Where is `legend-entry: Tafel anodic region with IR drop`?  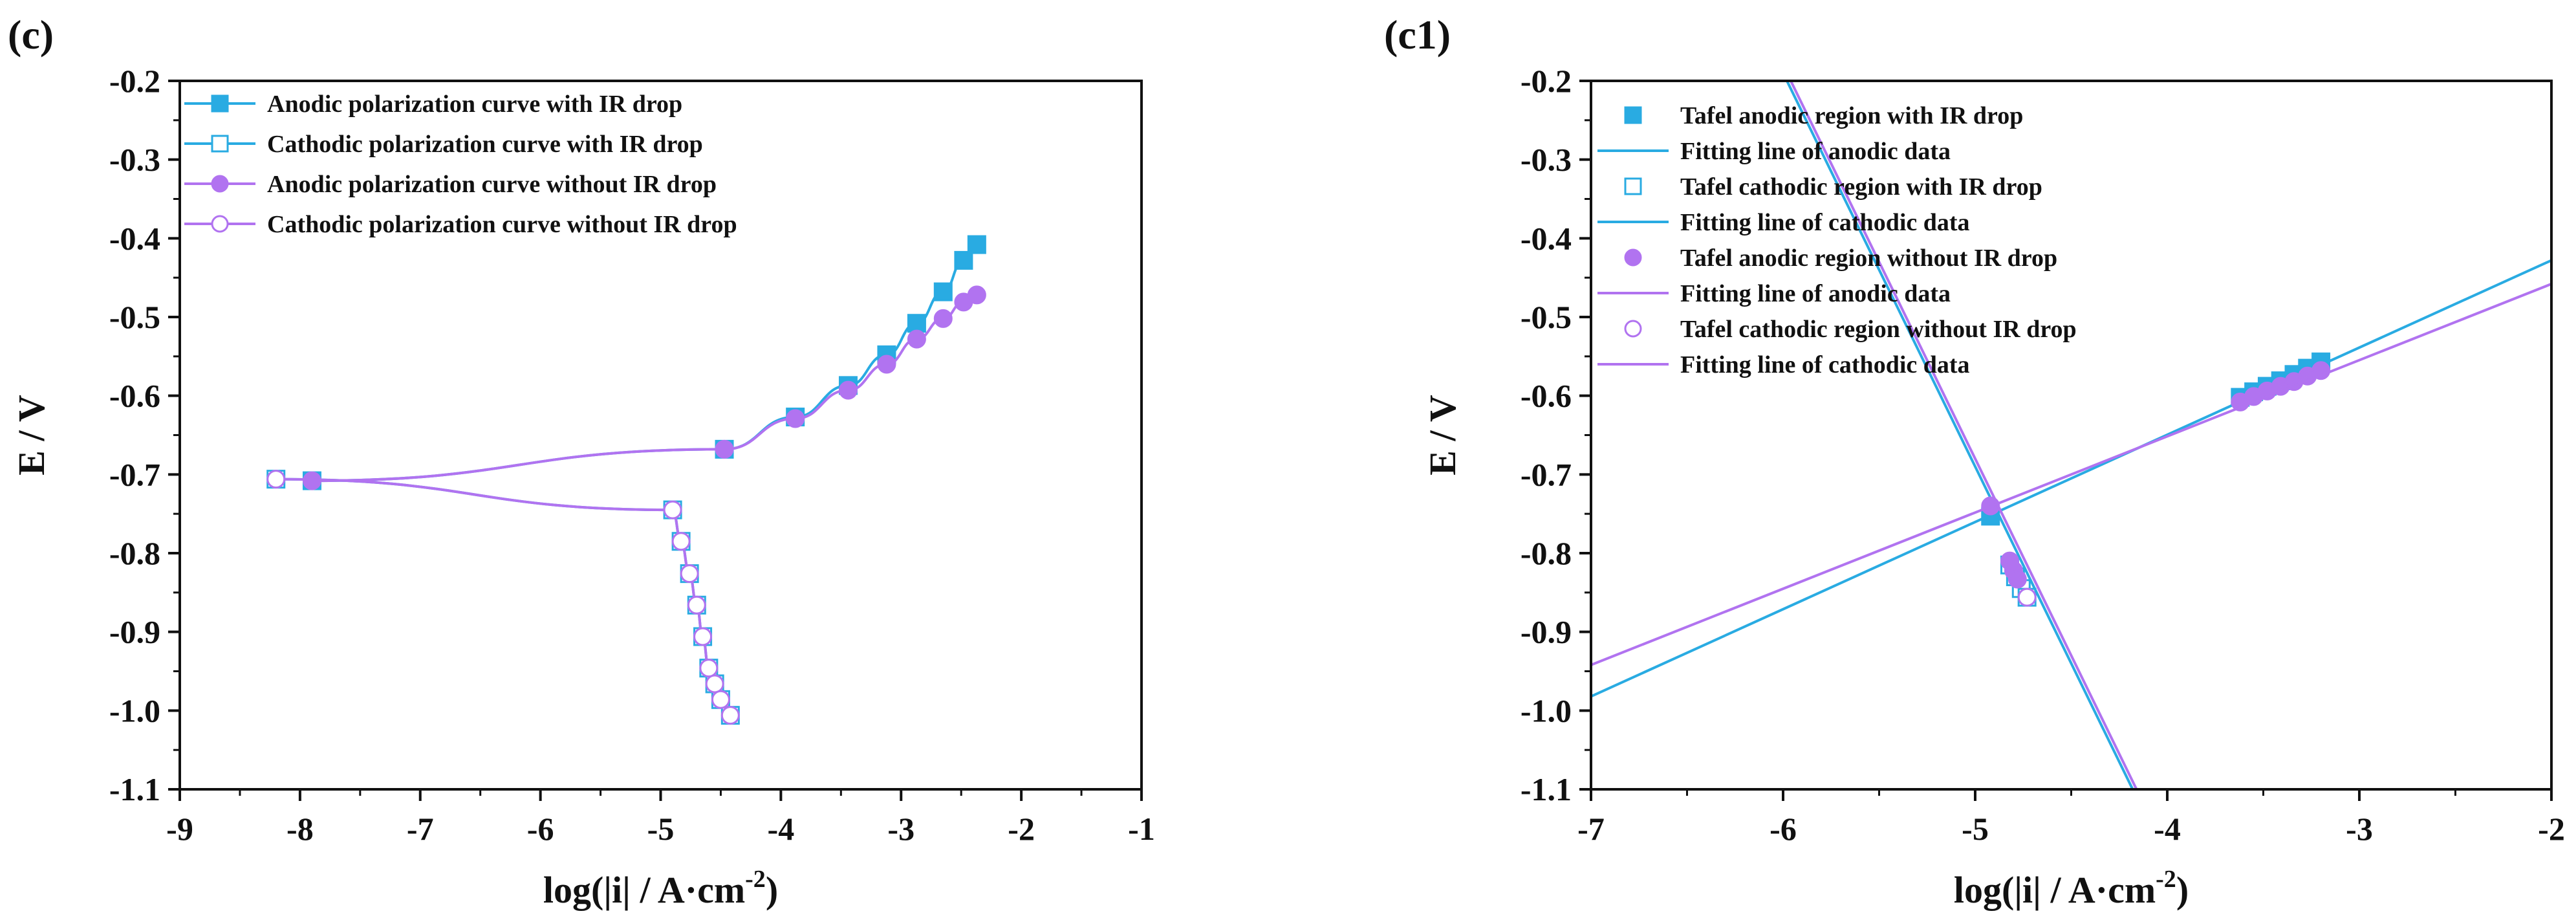 legend-entry: Tafel anodic region with IR drop is located at coordinates (1823, 116).